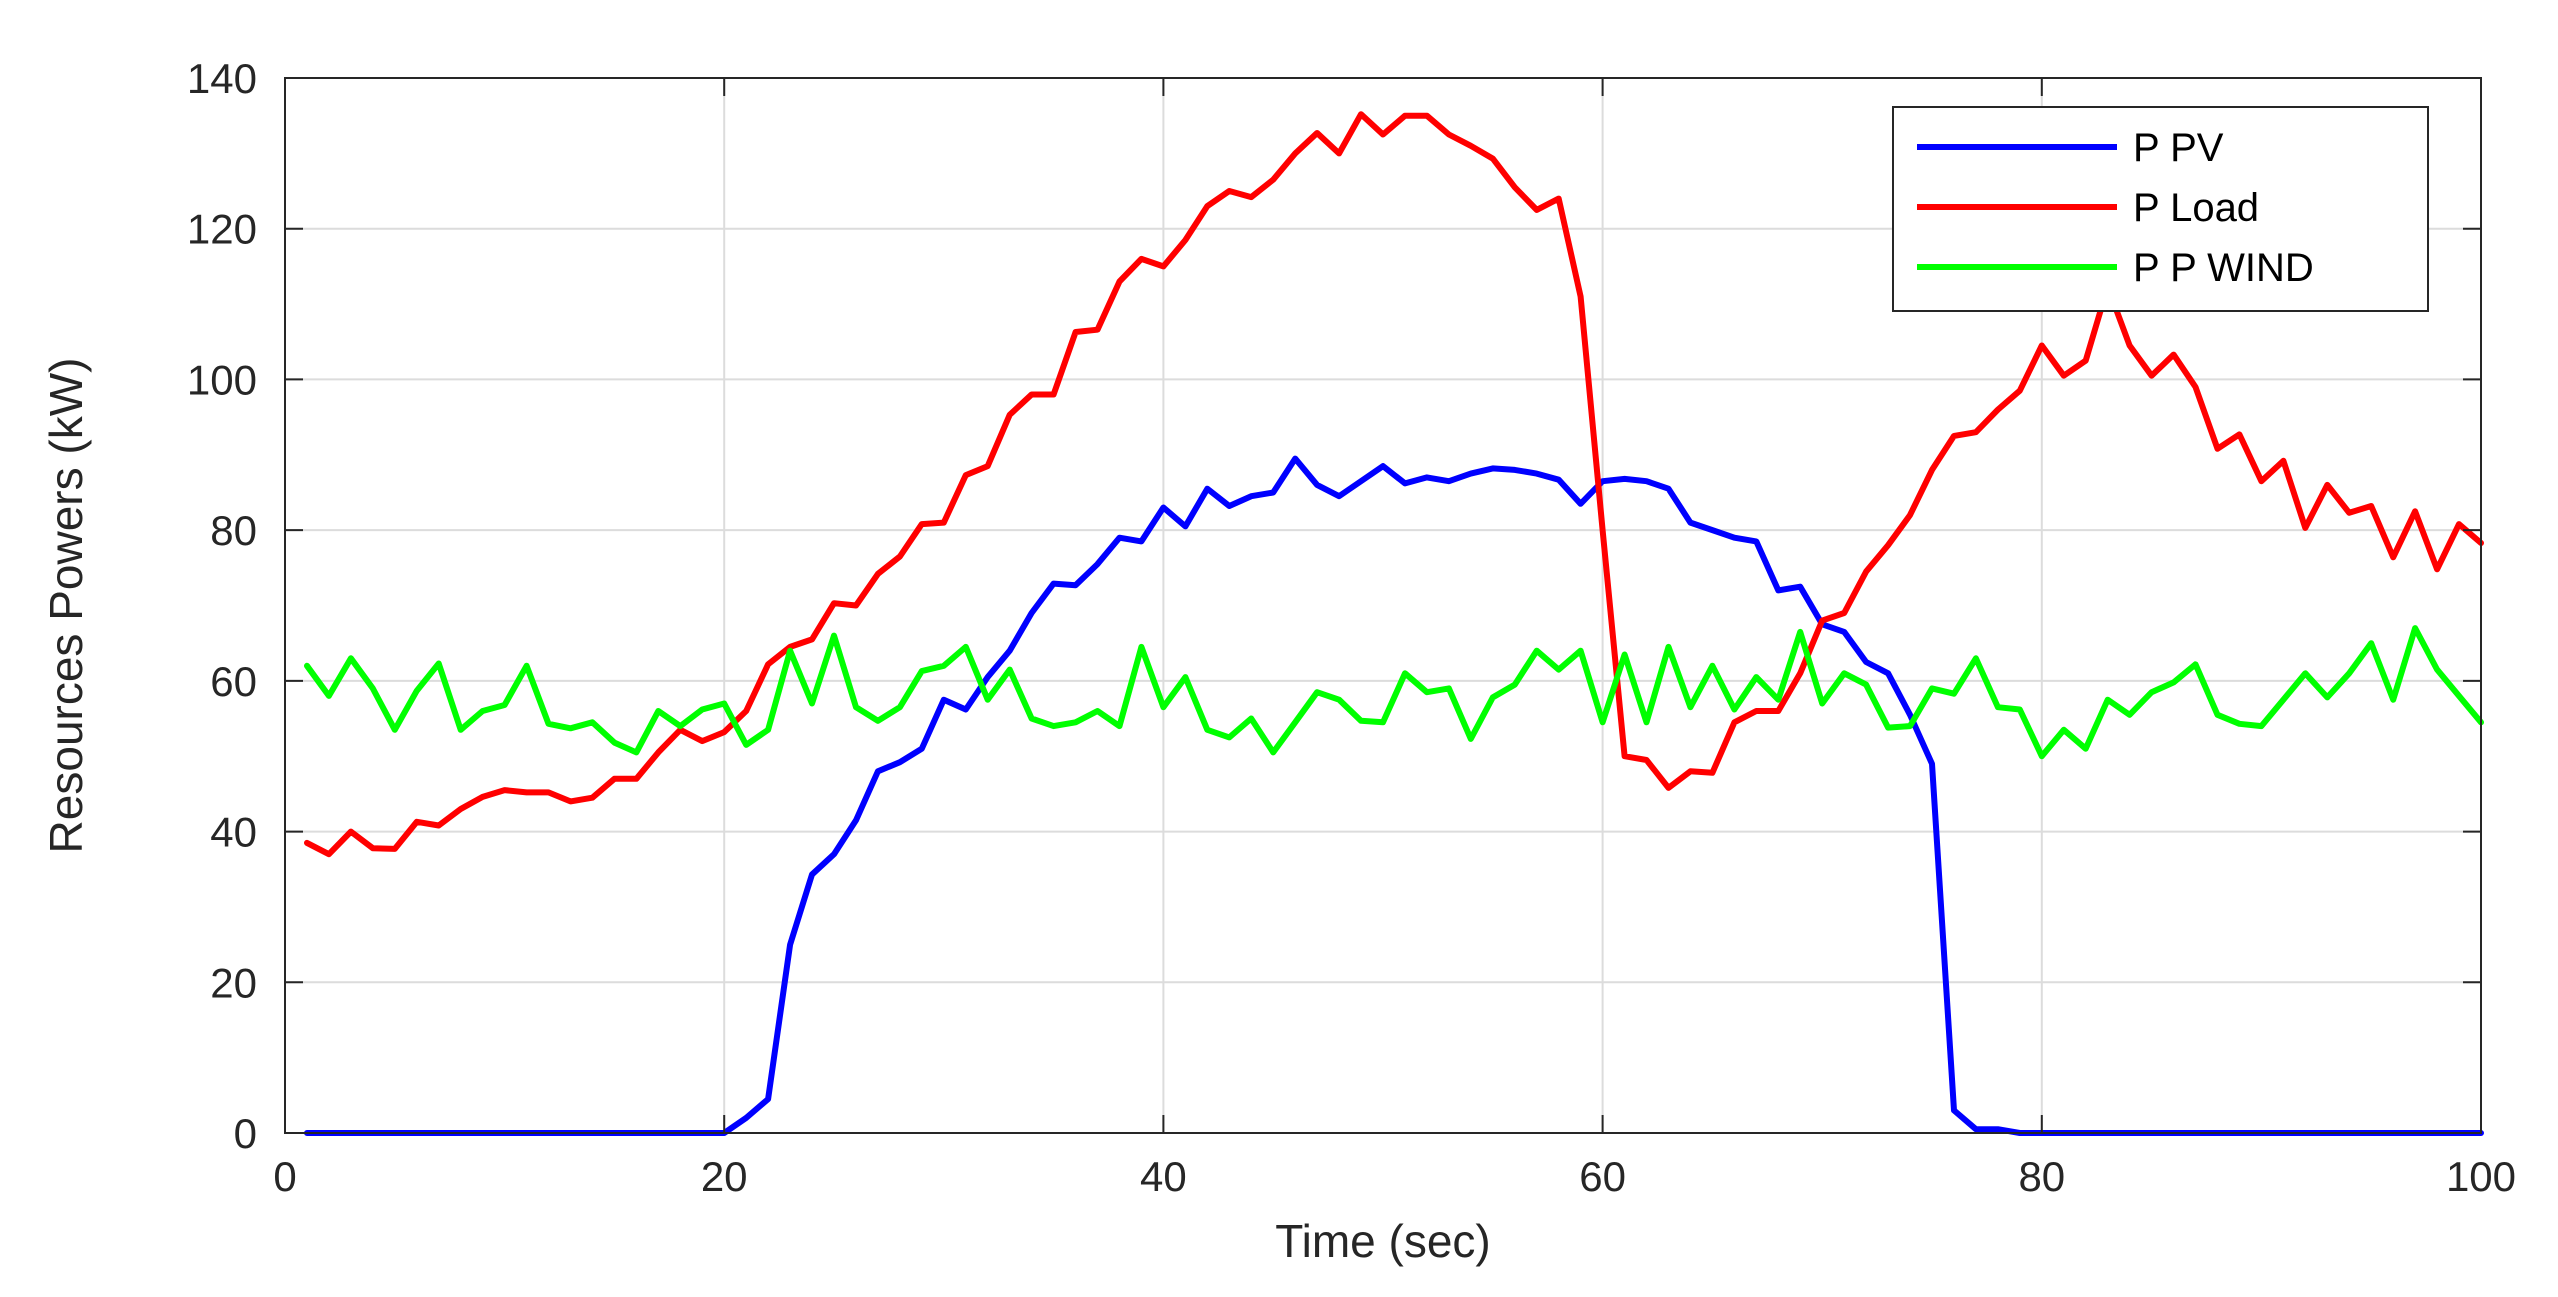 The image size is (2558, 1297). What do you see at coordinates (284, 1176) in the screenshot?
I see `x-tick-label: 0` at bounding box center [284, 1176].